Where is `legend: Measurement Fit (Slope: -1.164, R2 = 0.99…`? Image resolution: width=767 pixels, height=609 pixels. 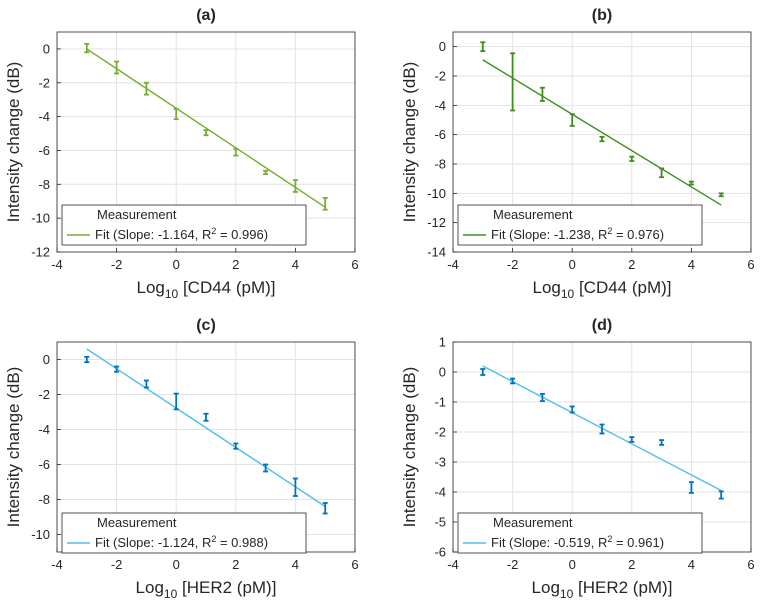
legend: Measurement Fit (Slope: -1.164, R2 = 0.99… is located at coordinates (184, 225).